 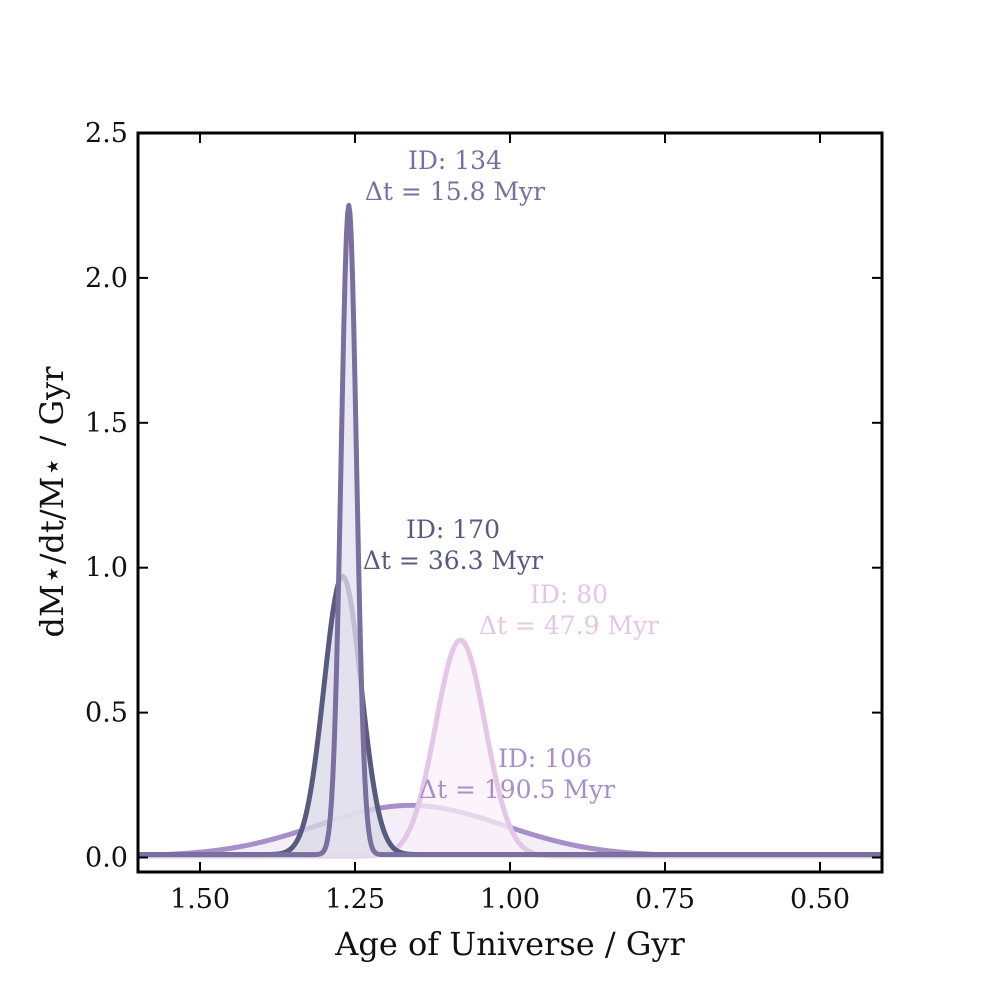 What do you see at coordinates (106, 133) in the screenshot?
I see `y-tick-label: 2.5` at bounding box center [106, 133].